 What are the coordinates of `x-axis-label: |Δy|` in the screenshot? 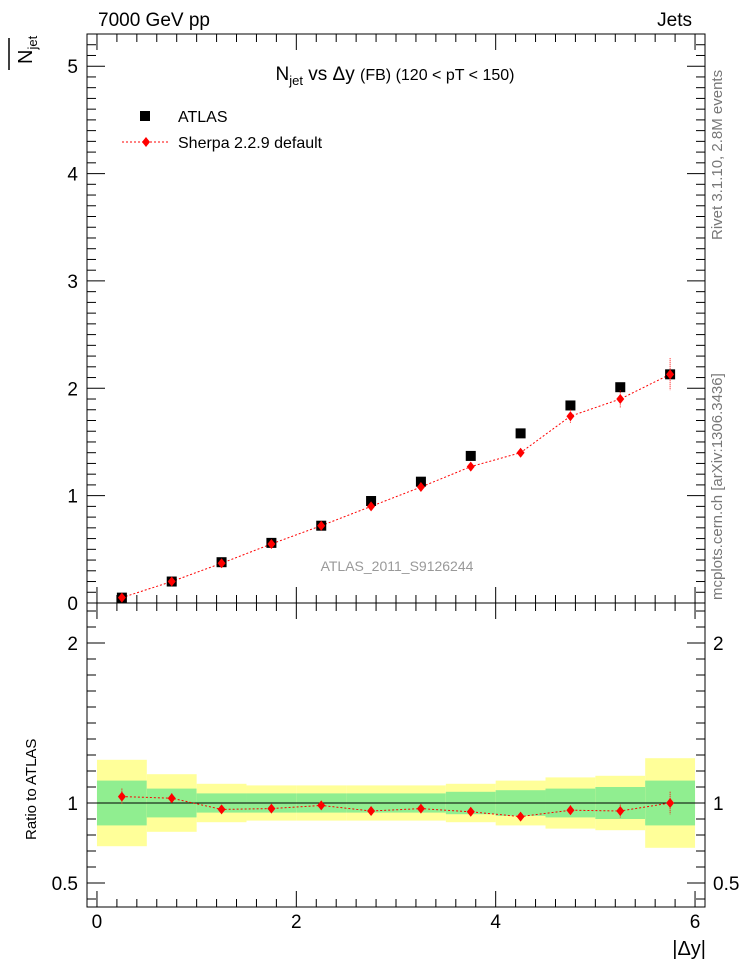 It's located at (689, 949).